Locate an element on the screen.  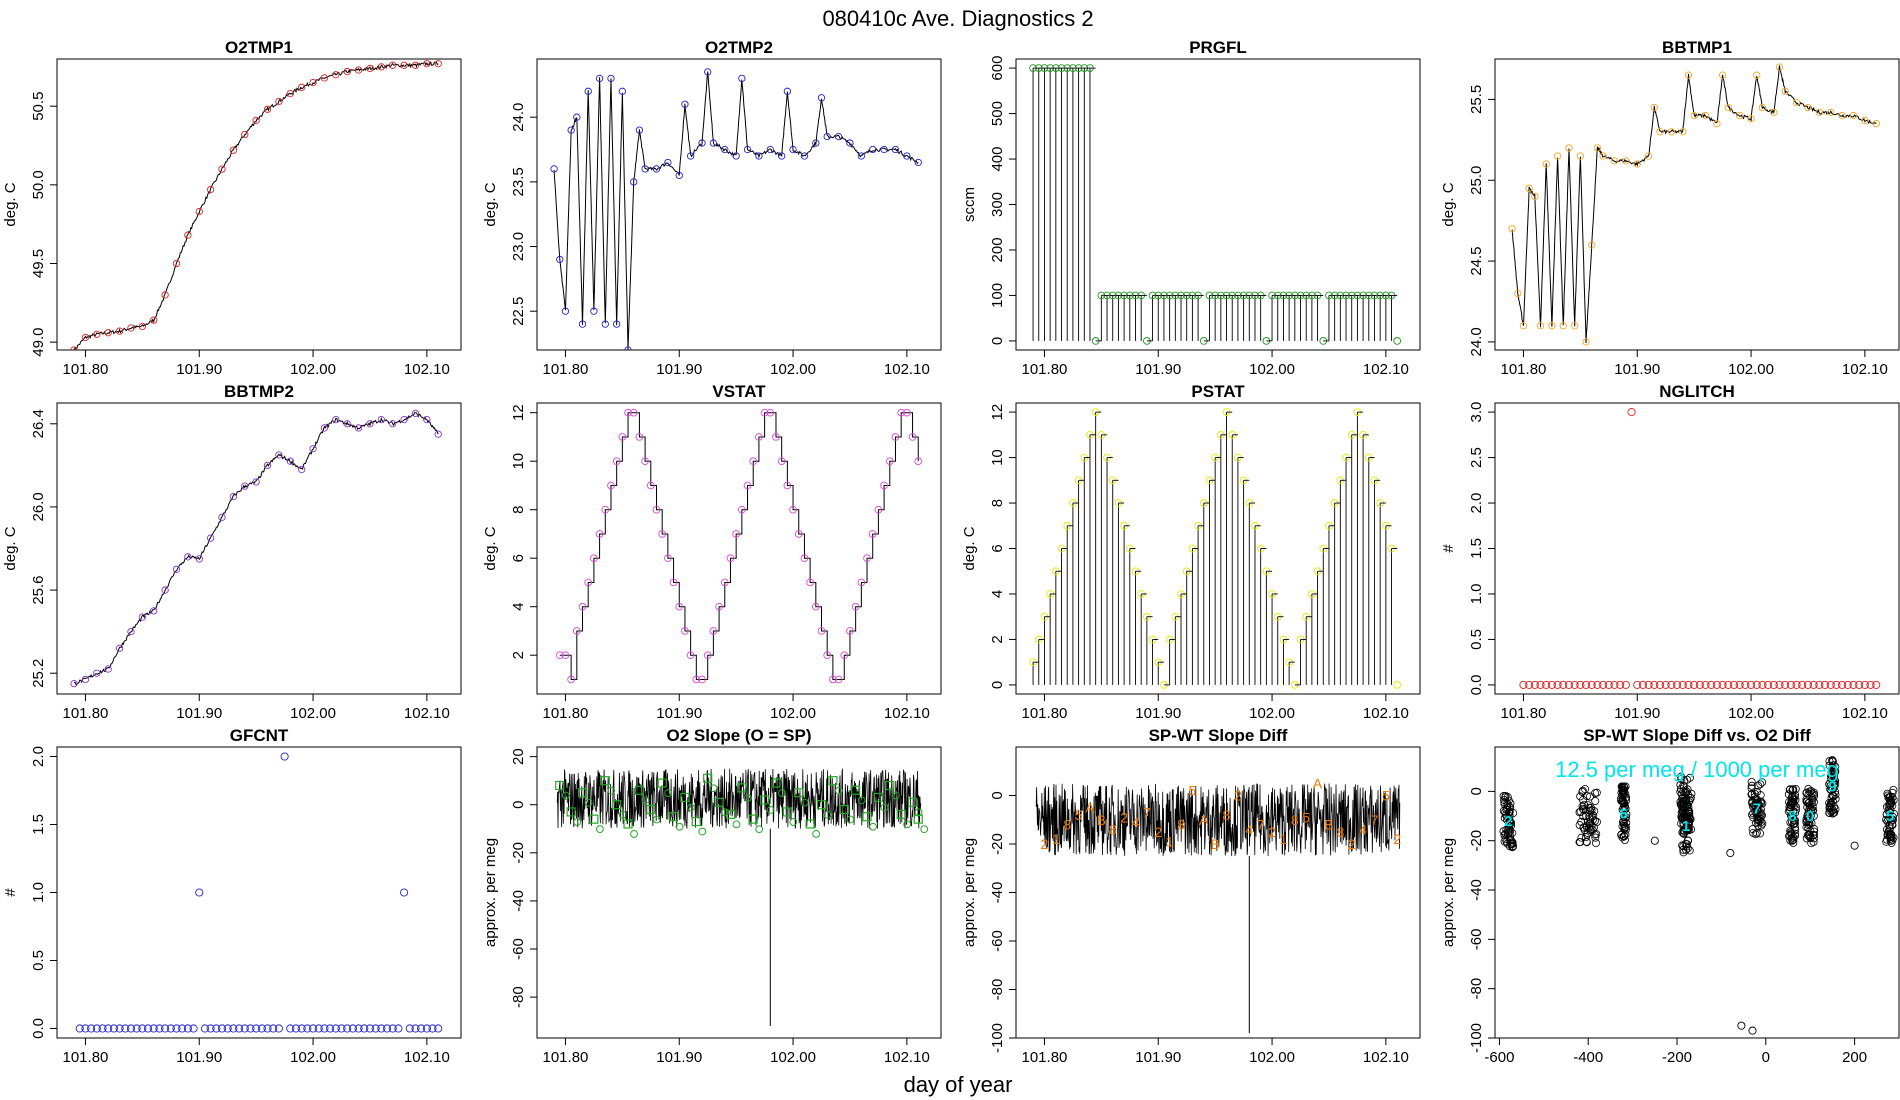
panel-title: BBTMP1 is located at coordinates (1697, 47).